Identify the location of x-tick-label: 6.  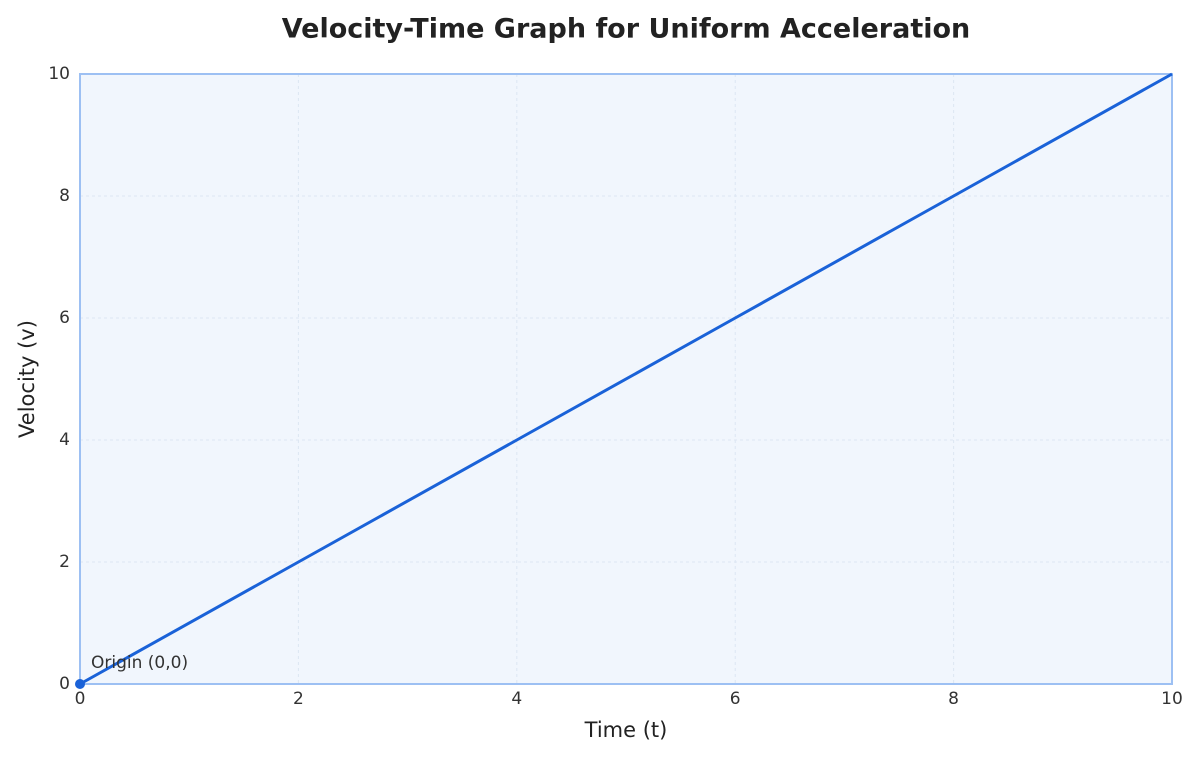
(735, 699).